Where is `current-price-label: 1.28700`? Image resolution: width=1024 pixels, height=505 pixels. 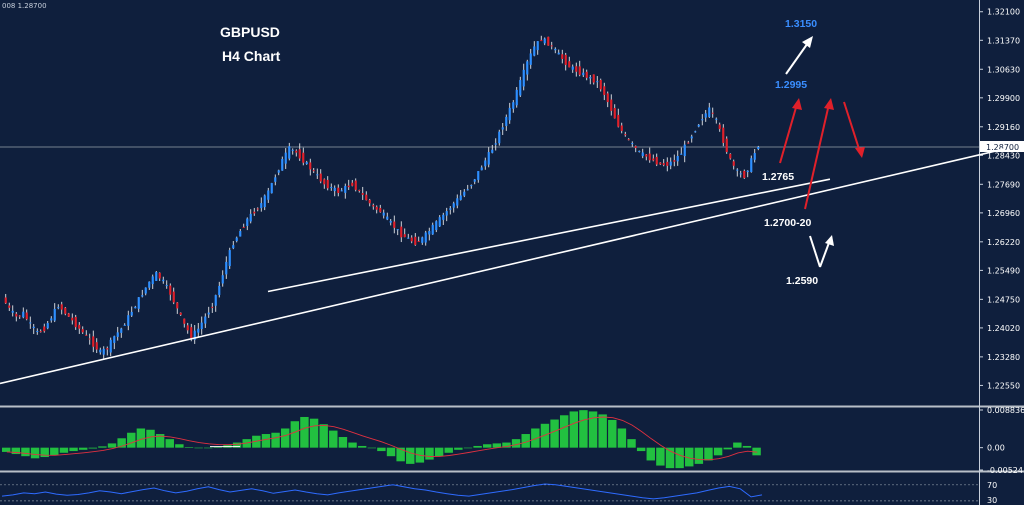
current-price-label: 1.28700 is located at coordinates (1002, 147).